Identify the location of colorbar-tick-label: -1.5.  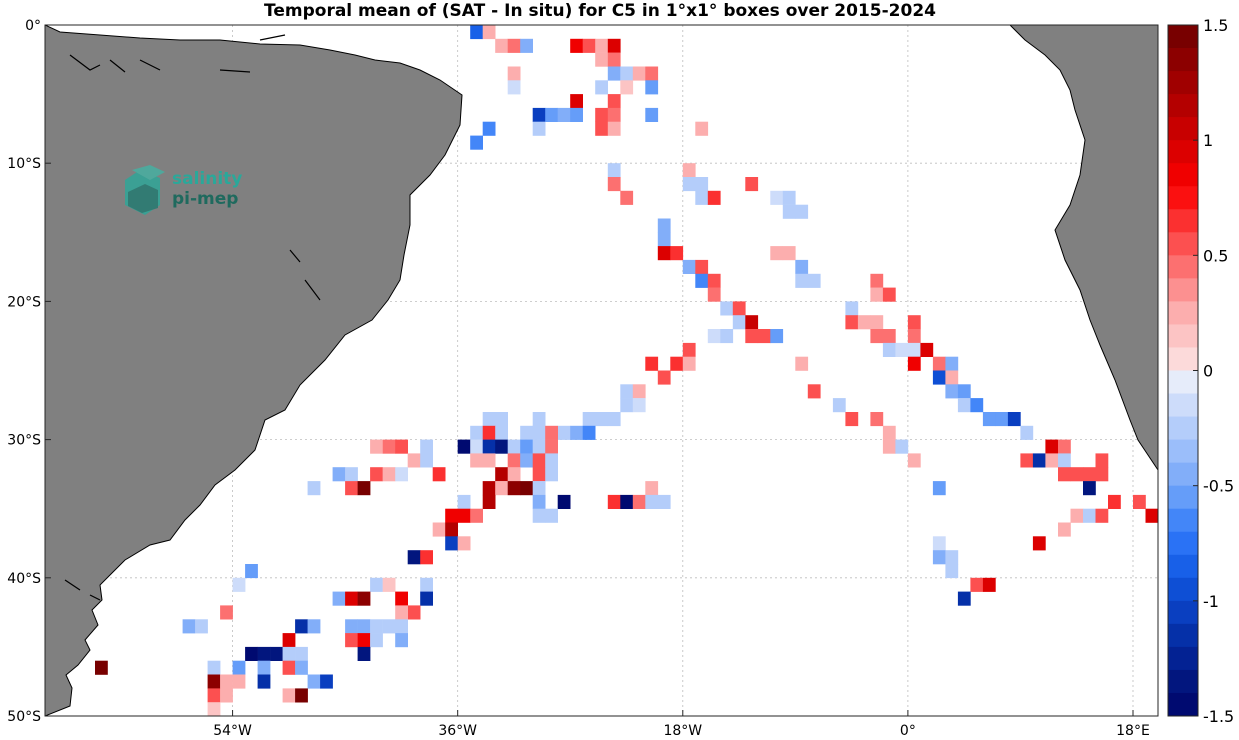
(1218, 716).